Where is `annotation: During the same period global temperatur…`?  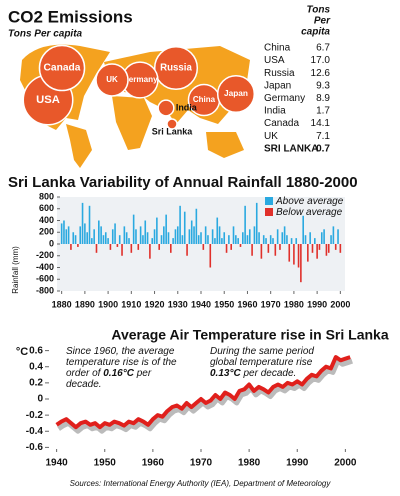 annotation: During the same period global temperatur… is located at coordinates (270, 362).